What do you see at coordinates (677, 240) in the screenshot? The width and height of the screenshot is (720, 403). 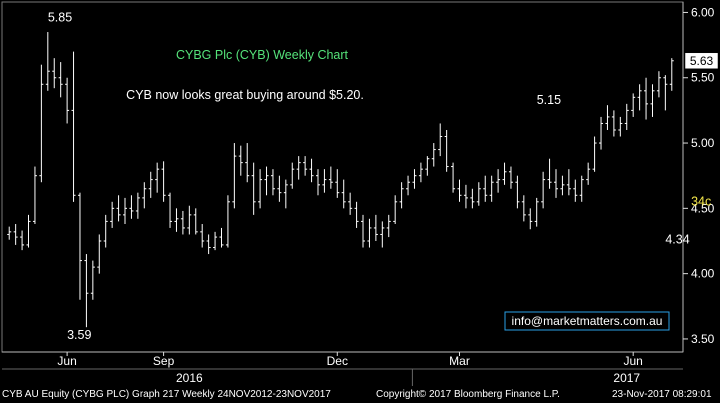 I see `price-annotation: 4.34` at bounding box center [677, 240].